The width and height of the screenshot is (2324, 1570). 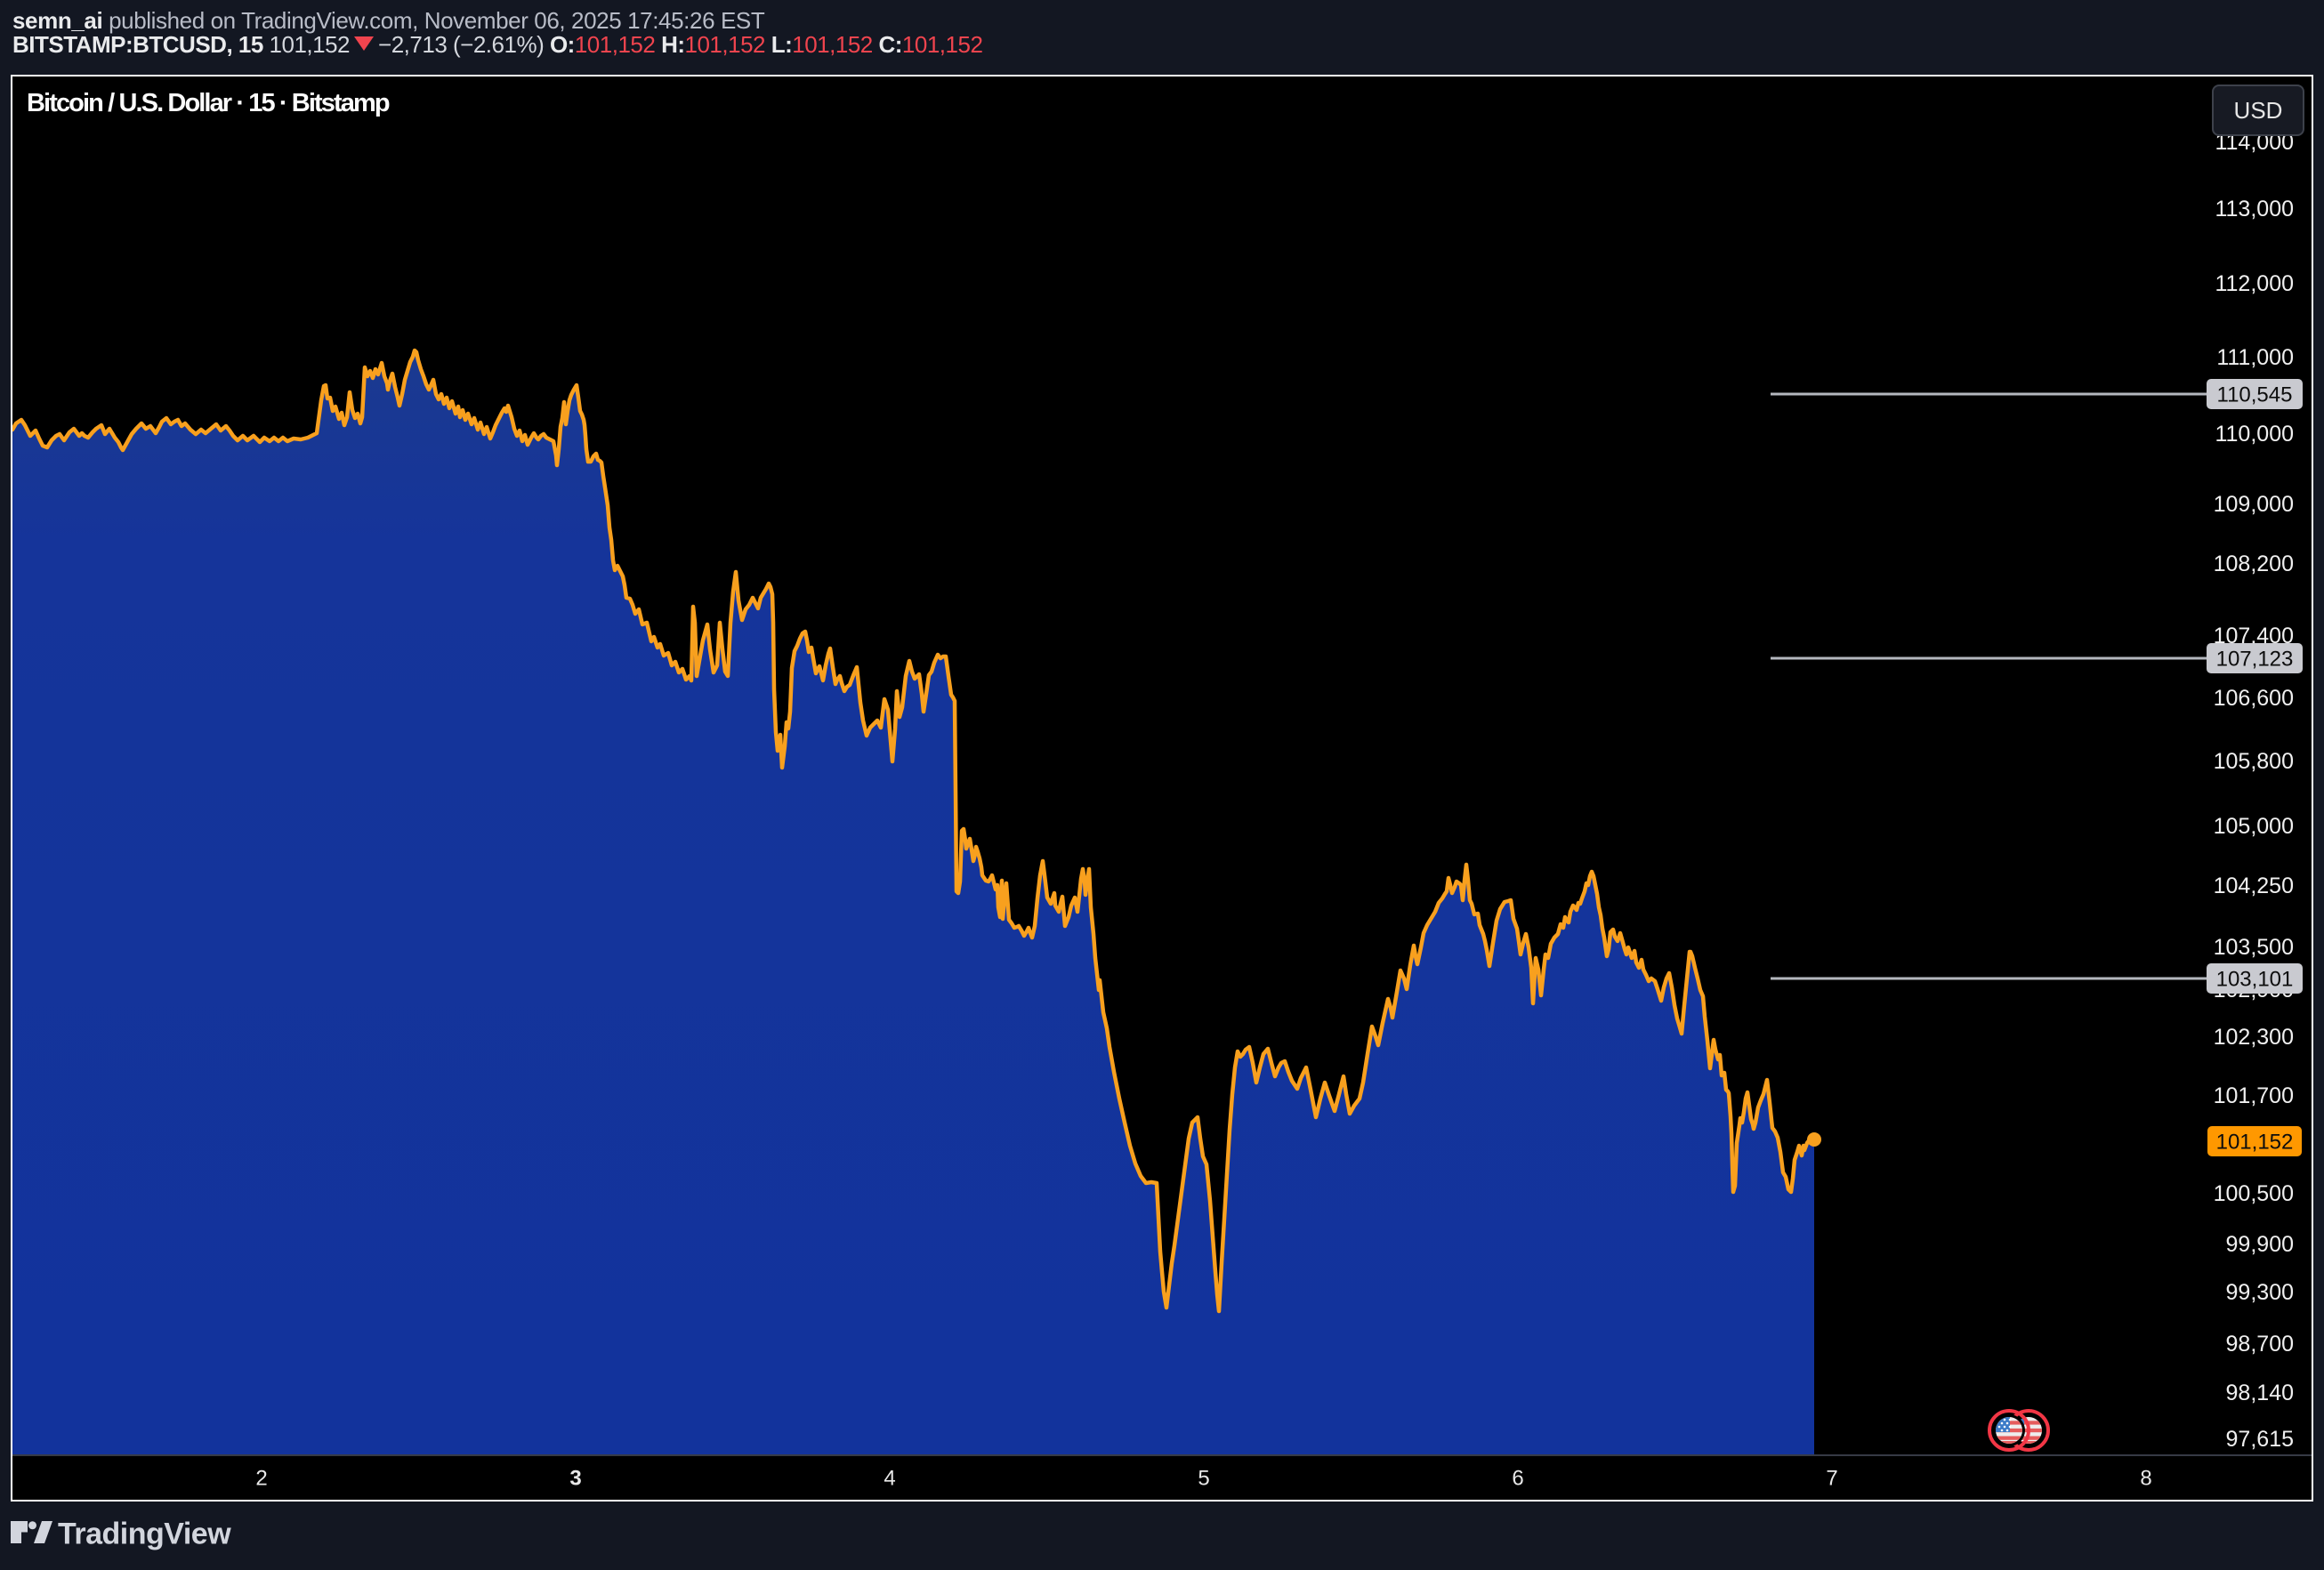 I want to click on svg-text: 103,101, so click(x=2255, y=980).